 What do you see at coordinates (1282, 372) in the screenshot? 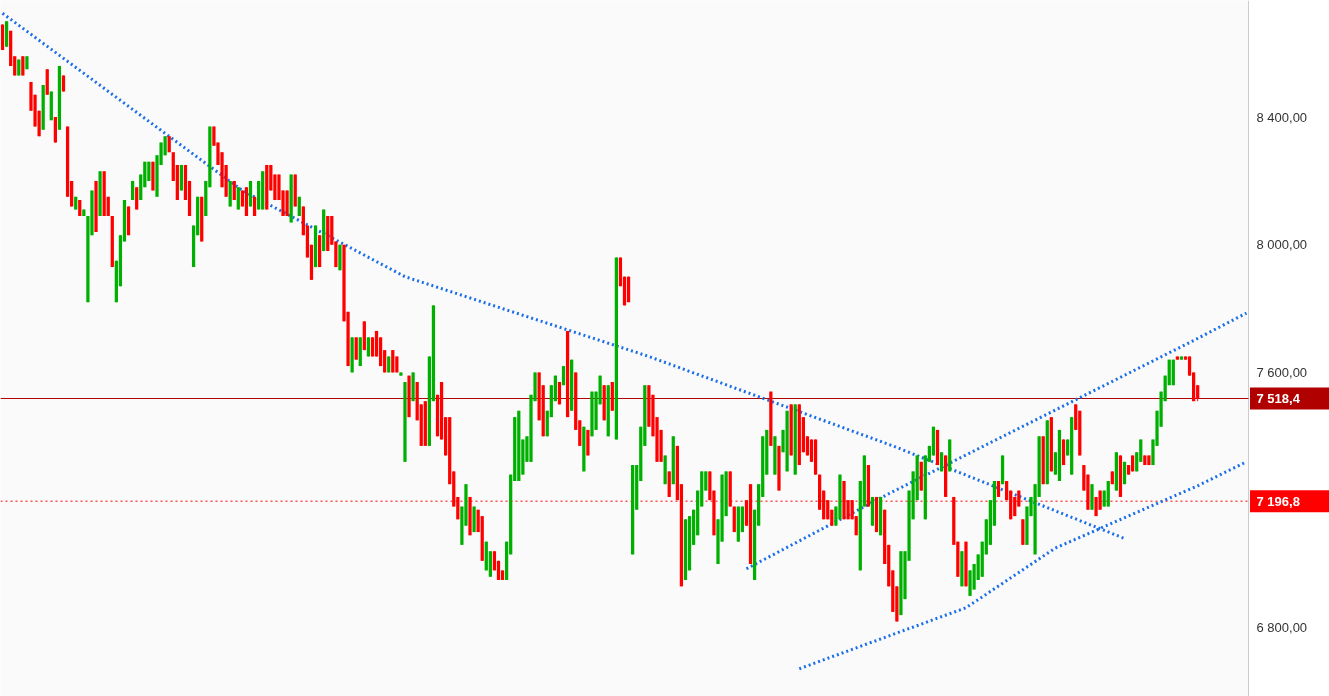
I see `y-tick-label: 7 600,00` at bounding box center [1282, 372].